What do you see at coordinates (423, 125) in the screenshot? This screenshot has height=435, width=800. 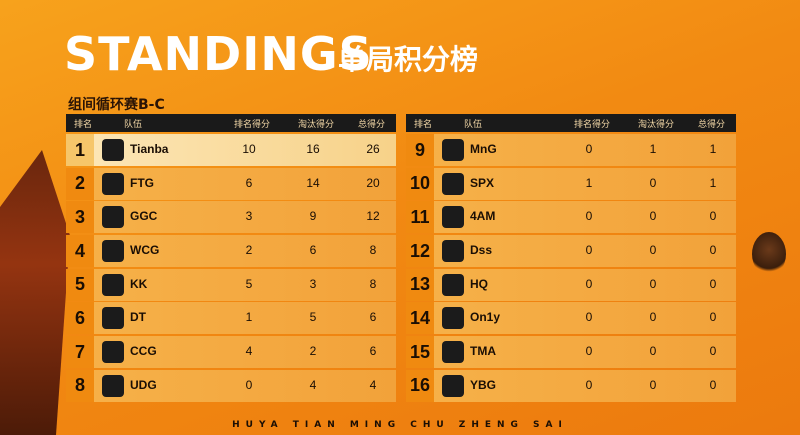 I see `header-rank: 排名` at bounding box center [423, 125].